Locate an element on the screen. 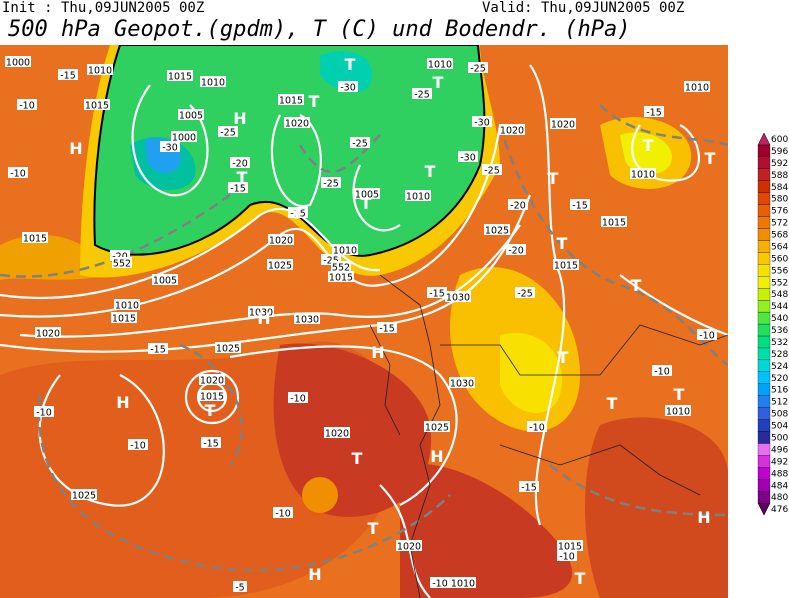 The width and height of the screenshot is (789, 598). contour-label: 1030 is located at coordinates (462, 384).